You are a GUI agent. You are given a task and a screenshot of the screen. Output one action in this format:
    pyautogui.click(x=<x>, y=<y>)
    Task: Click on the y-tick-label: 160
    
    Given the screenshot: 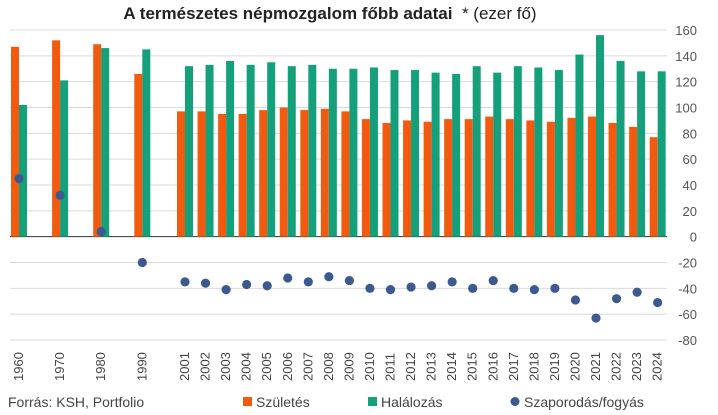 What is the action you would take?
    pyautogui.click(x=686, y=30)
    